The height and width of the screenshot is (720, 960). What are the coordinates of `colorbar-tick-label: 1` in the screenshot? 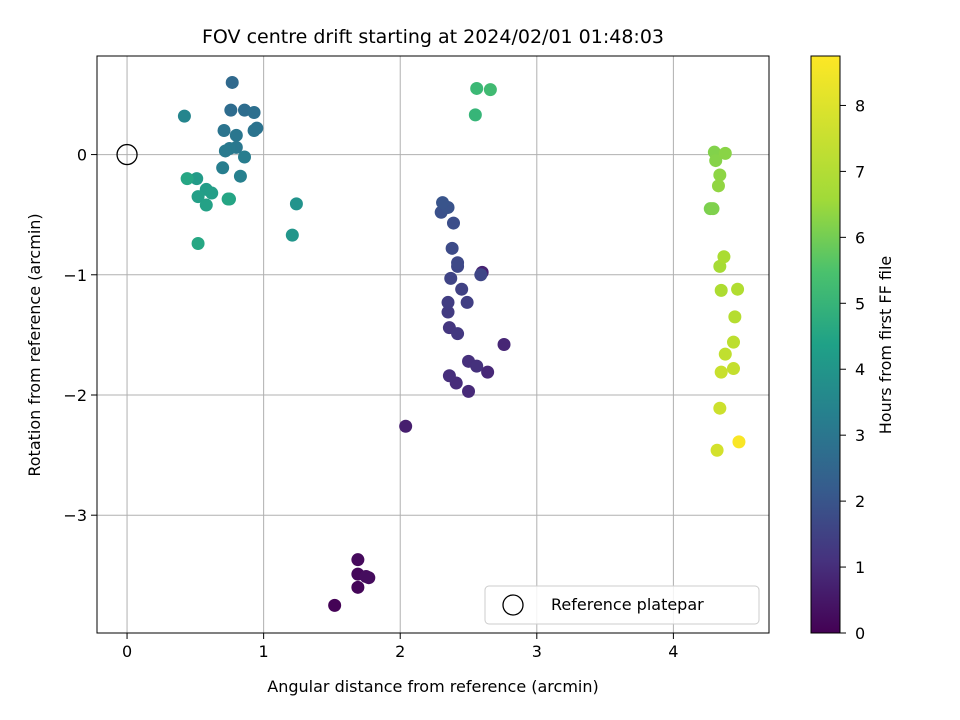 It's located at (860, 567).